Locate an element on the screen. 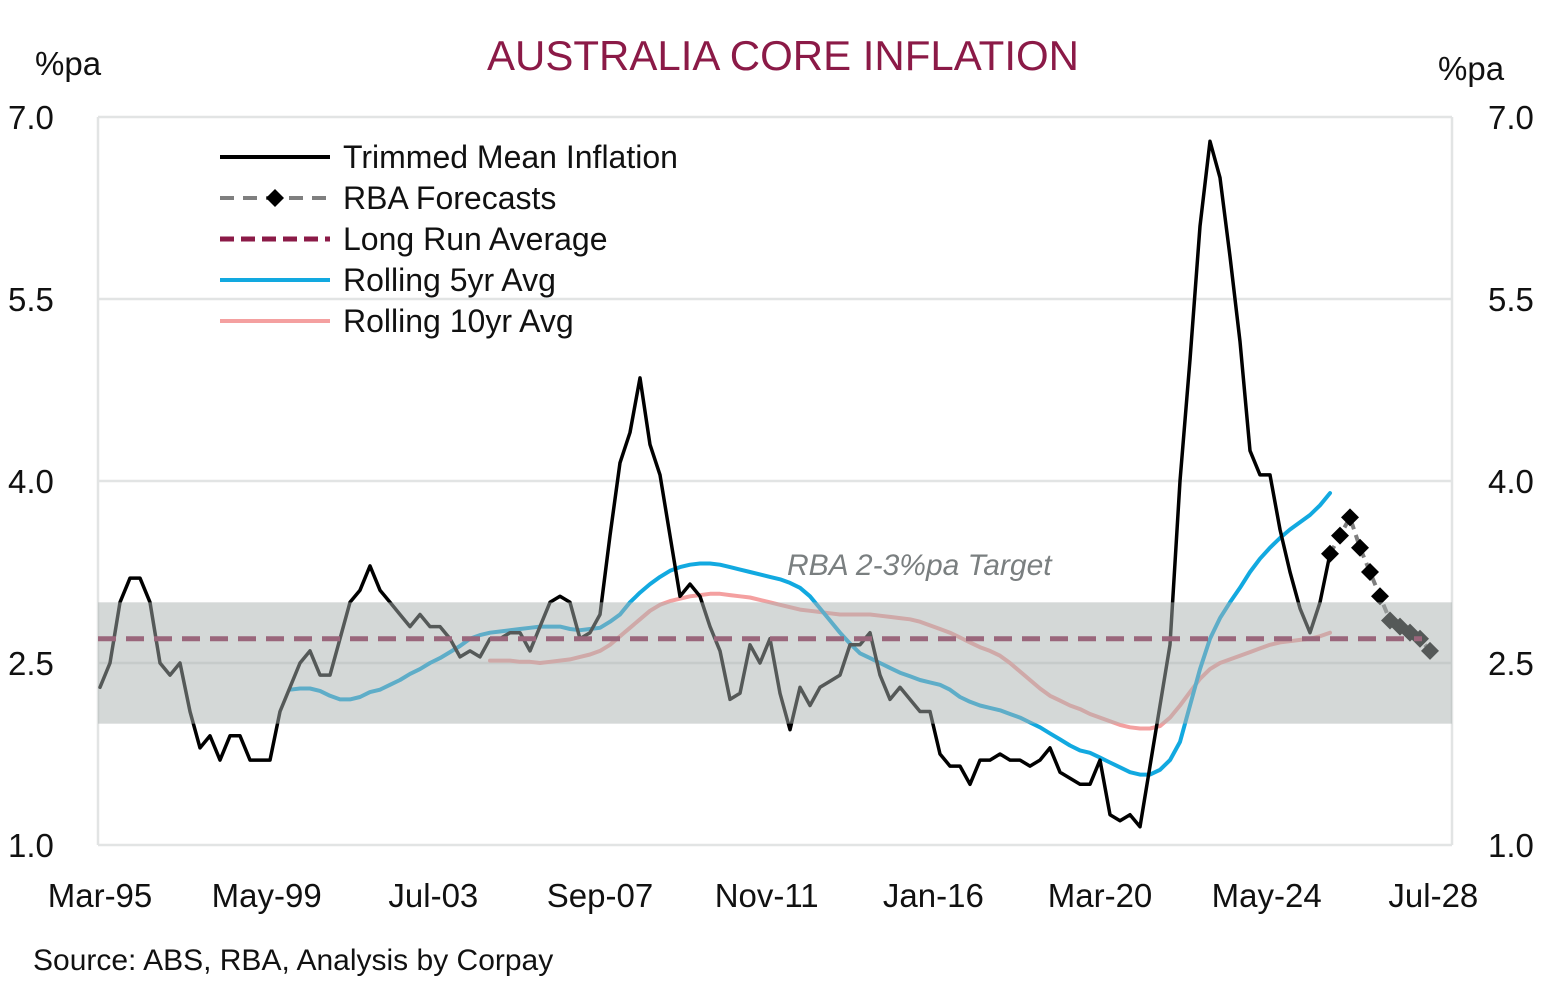 This screenshot has height=1000, width=1550. x-tick-label: Nov-11 is located at coordinates (767, 895).